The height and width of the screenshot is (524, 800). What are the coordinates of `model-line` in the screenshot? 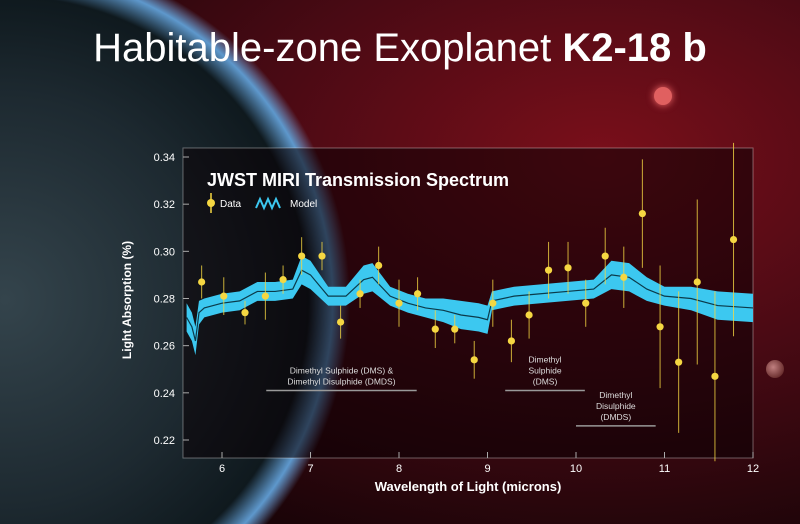 It's located at (470, 305).